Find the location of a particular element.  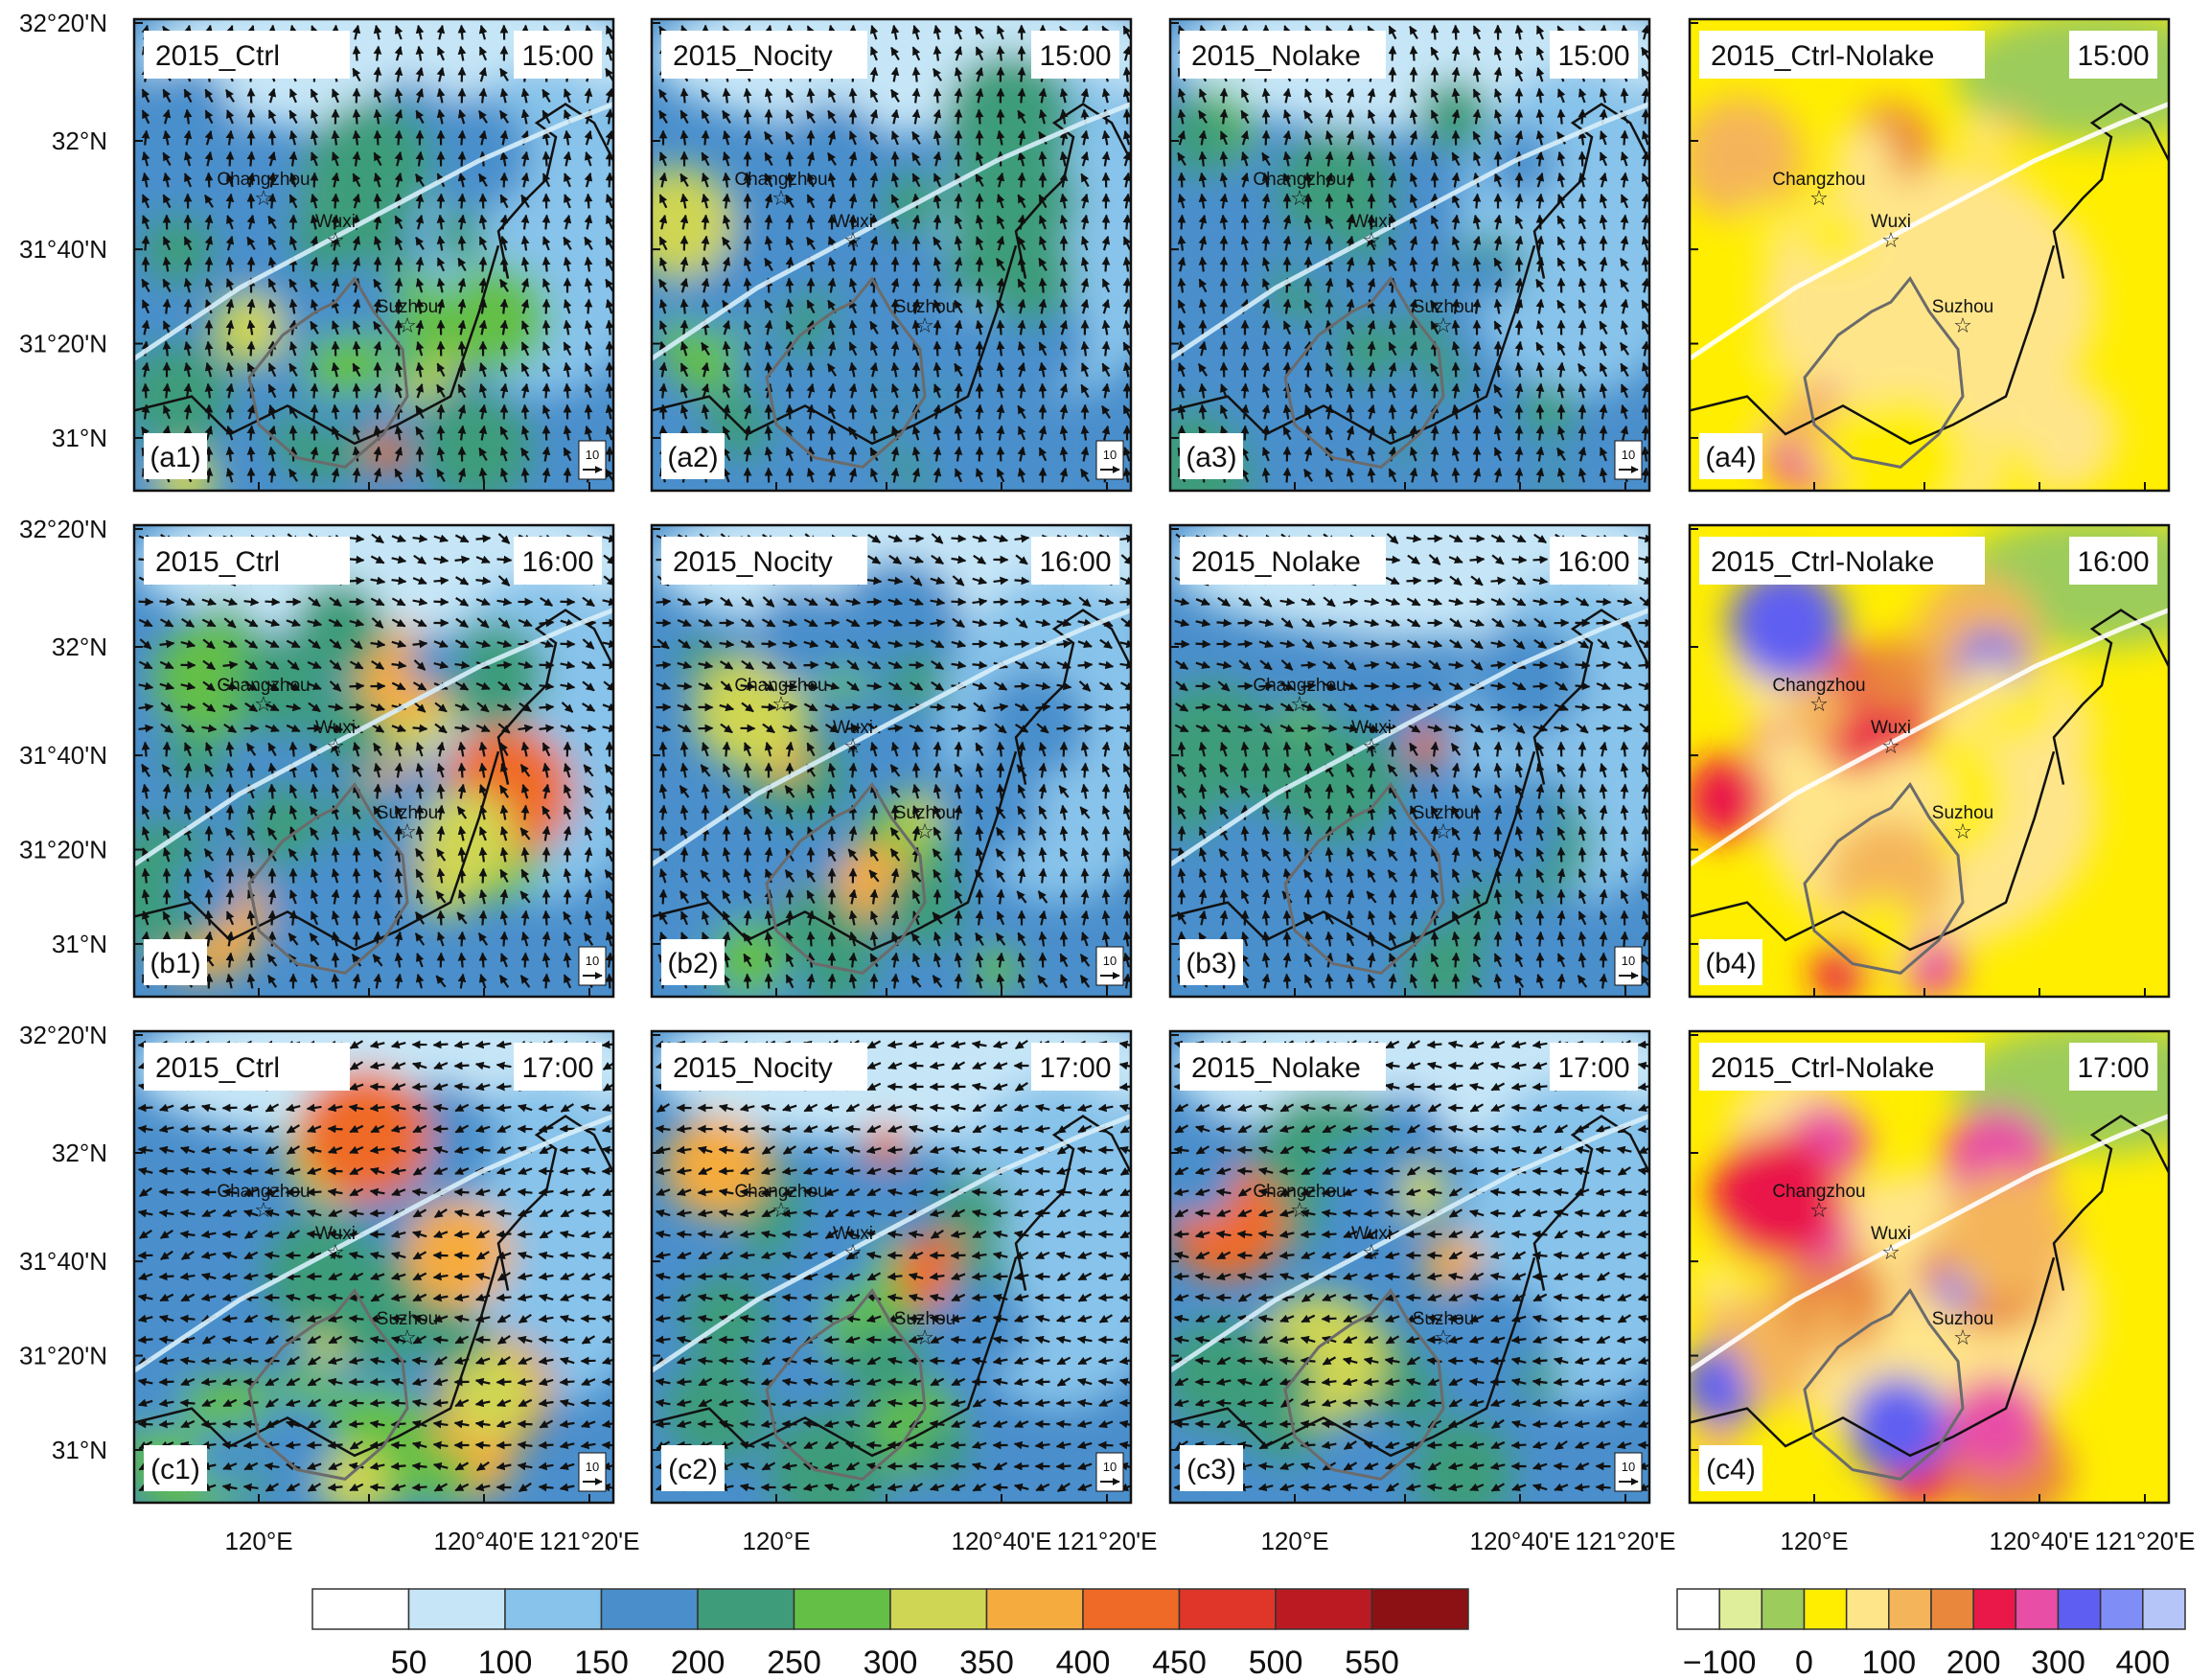

panel-id: (b2) is located at coordinates (693, 963).